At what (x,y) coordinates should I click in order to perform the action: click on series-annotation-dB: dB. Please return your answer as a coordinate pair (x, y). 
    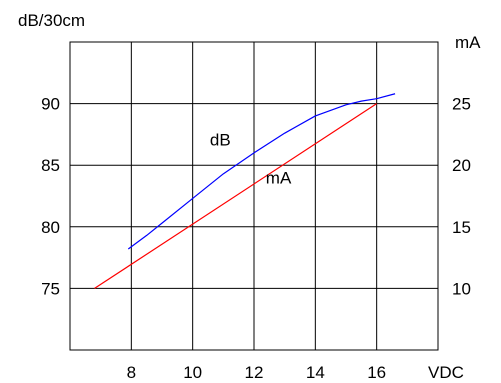
    Looking at the image, I should click on (220, 139).